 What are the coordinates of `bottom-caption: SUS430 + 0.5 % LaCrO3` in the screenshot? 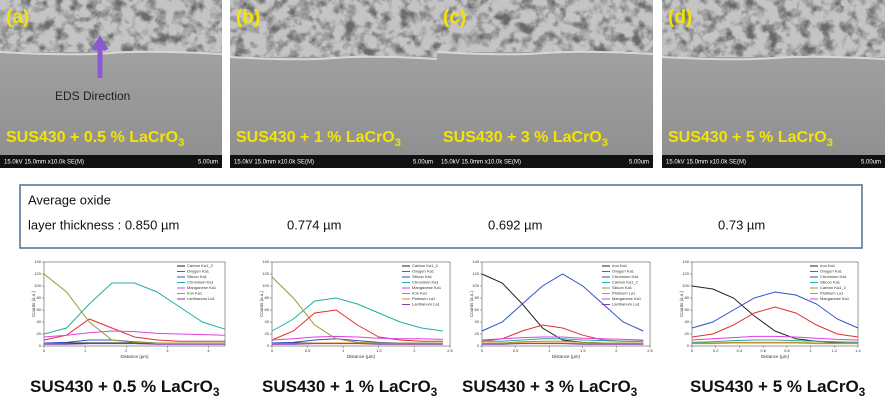 It's located at (125, 388).